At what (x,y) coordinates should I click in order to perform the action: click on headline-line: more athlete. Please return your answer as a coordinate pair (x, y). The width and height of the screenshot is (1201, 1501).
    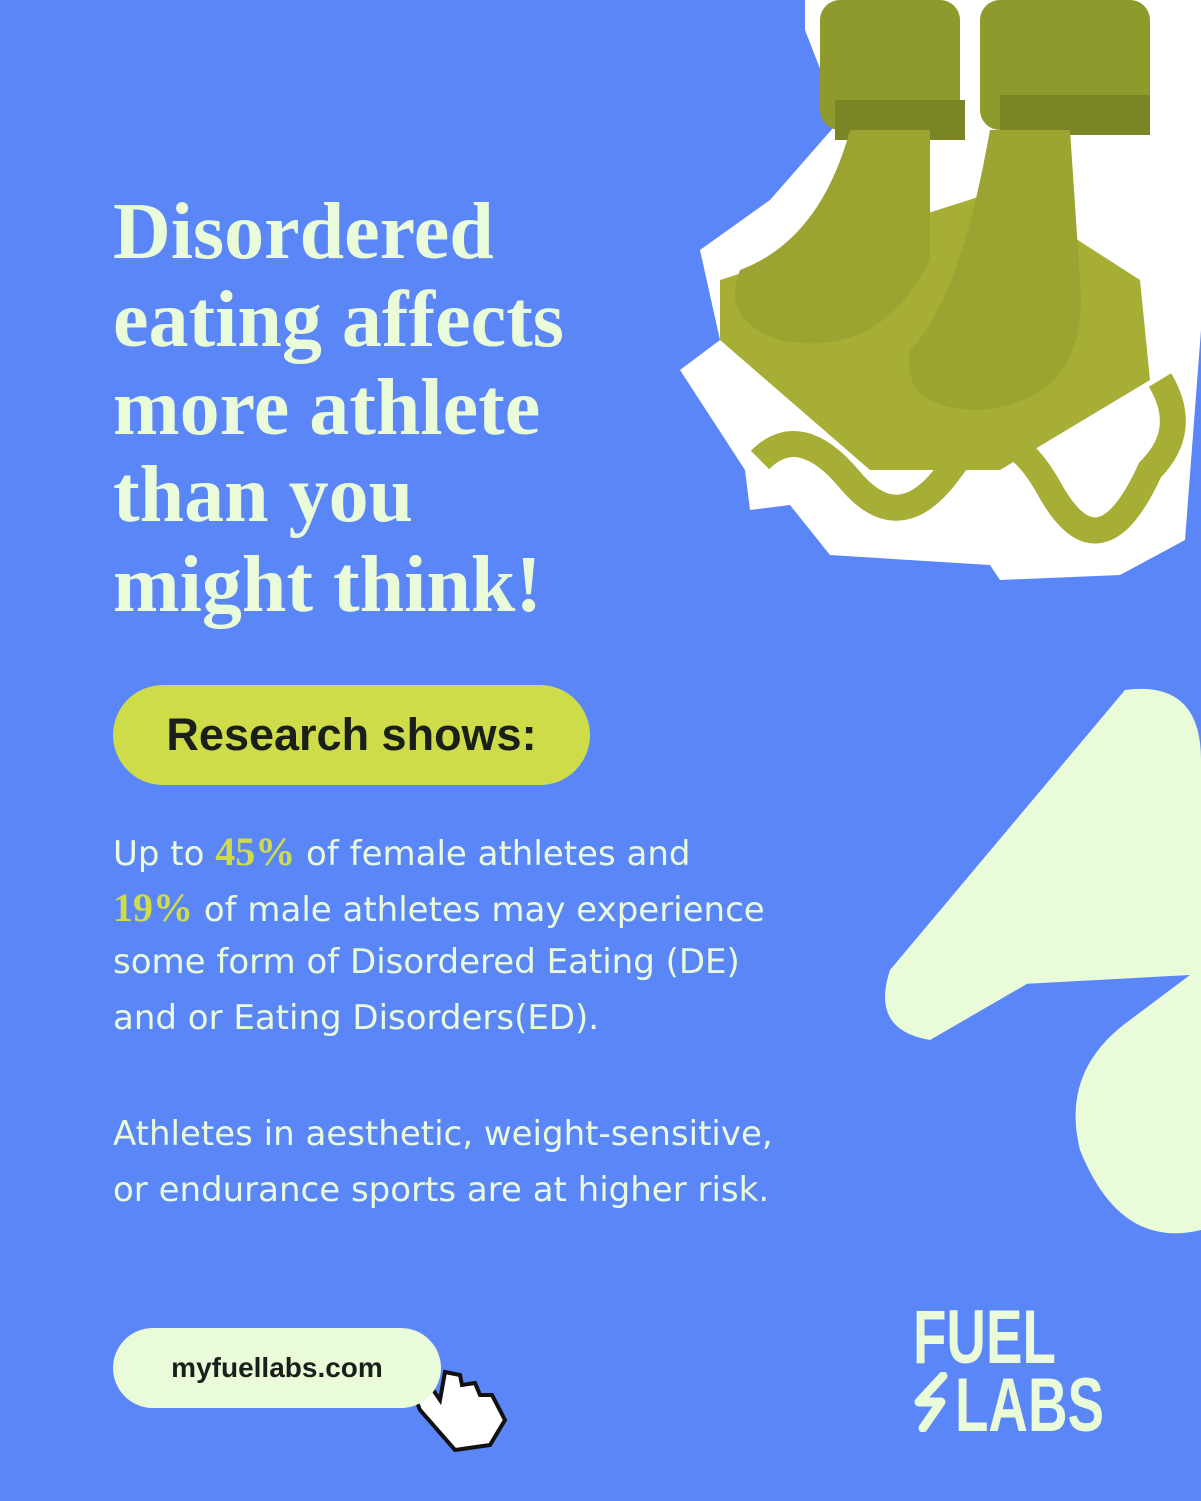
    Looking at the image, I should click on (327, 408).